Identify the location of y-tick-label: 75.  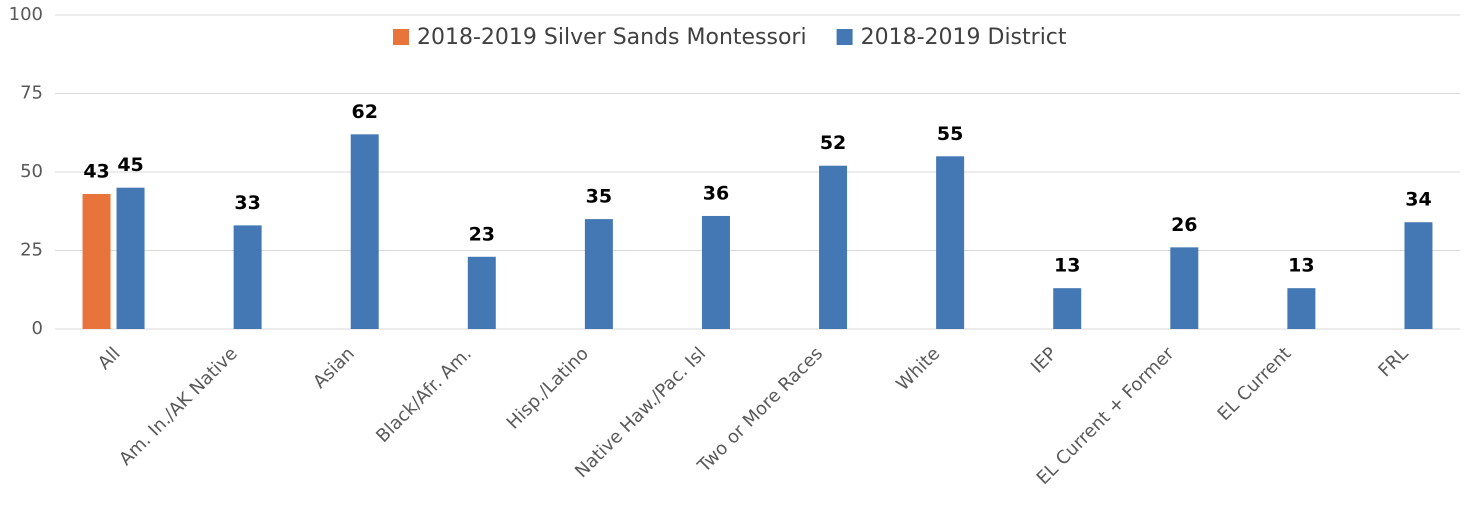
(31, 93).